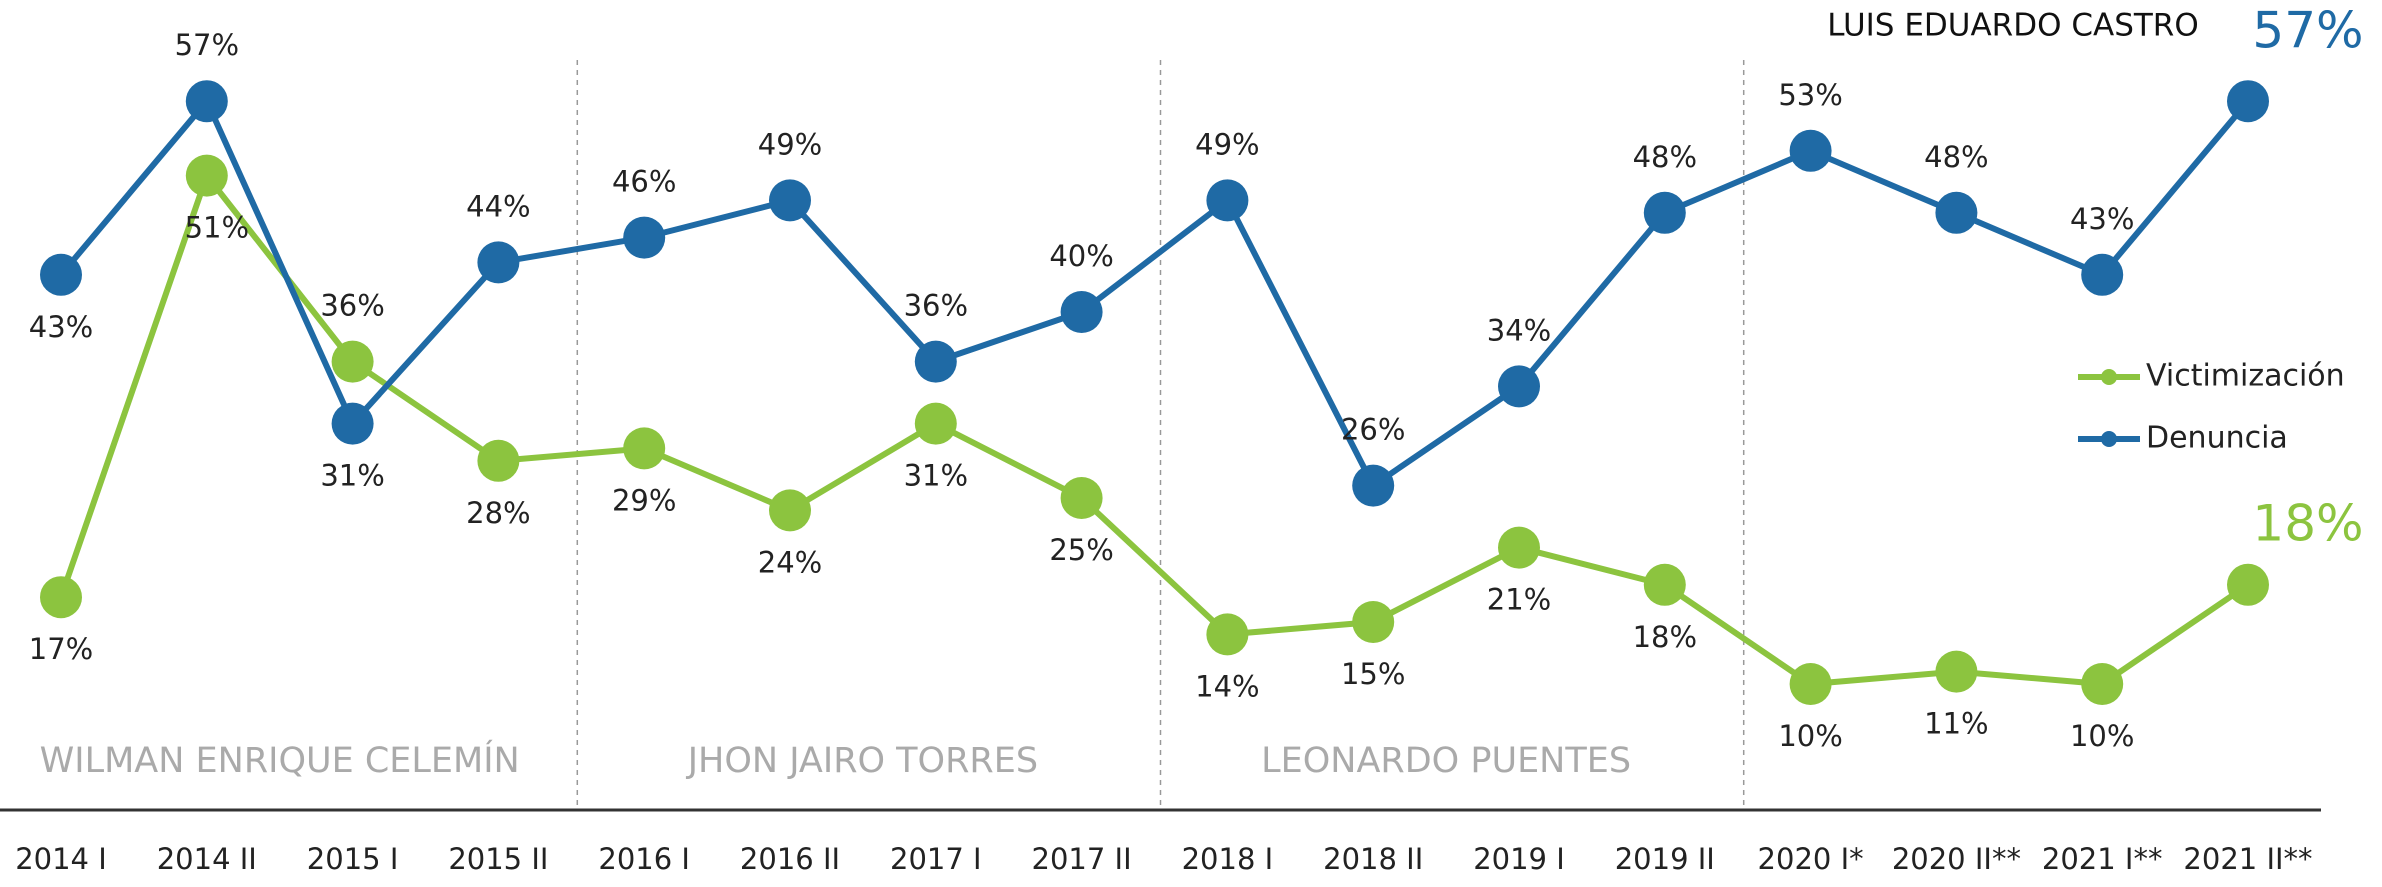 The image size is (2382, 887). Describe the element at coordinates (1665, 859) in the screenshot. I see `x-tick-label: 2019 II` at that location.